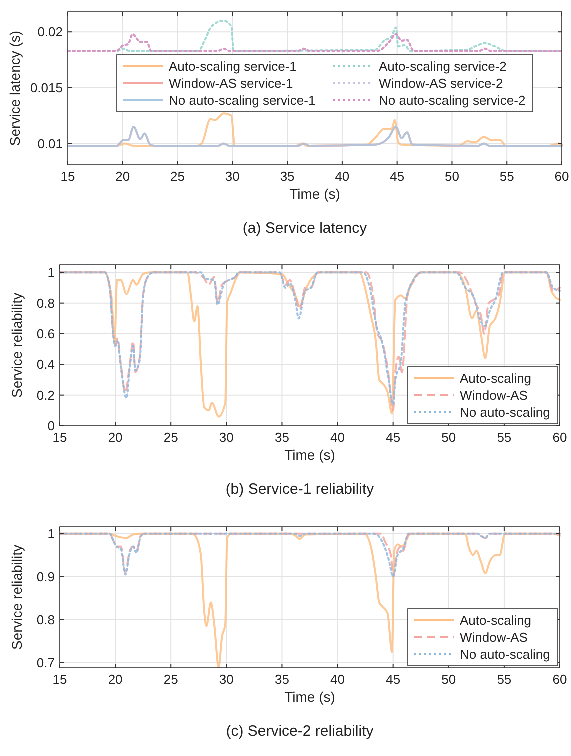 The image size is (571, 756). I want to click on y-tick-label: 0.6, so click(45, 334).